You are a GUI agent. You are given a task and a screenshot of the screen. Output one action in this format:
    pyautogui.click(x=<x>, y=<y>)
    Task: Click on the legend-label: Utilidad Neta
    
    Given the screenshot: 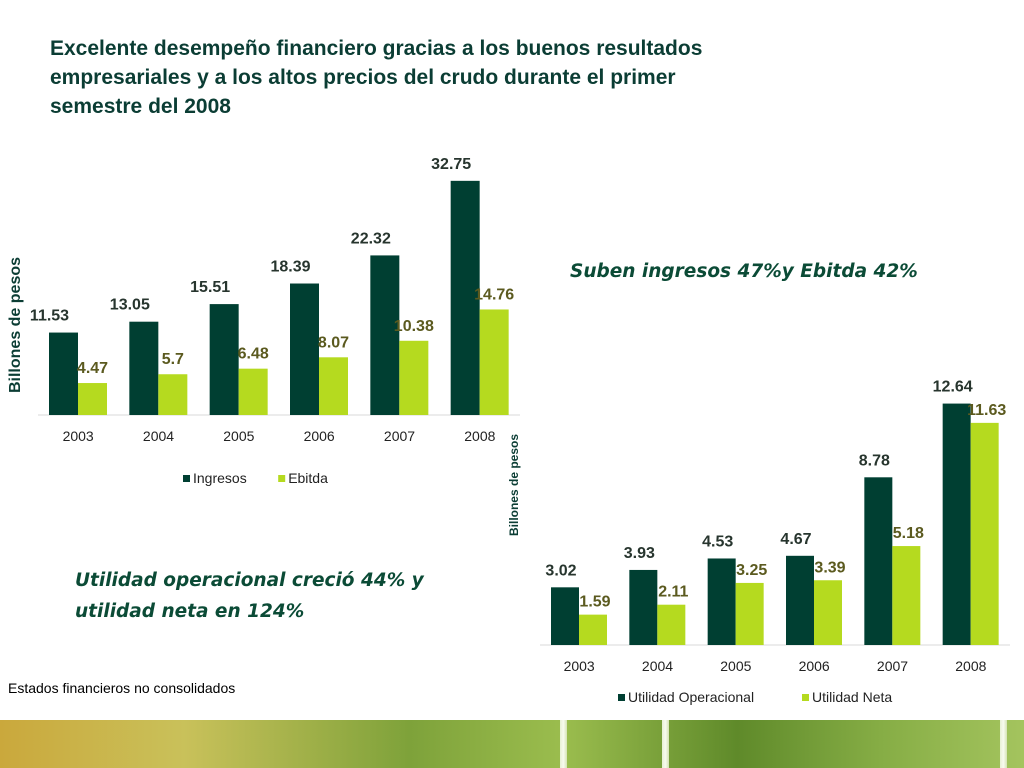 What is the action you would take?
    pyautogui.click(x=852, y=697)
    